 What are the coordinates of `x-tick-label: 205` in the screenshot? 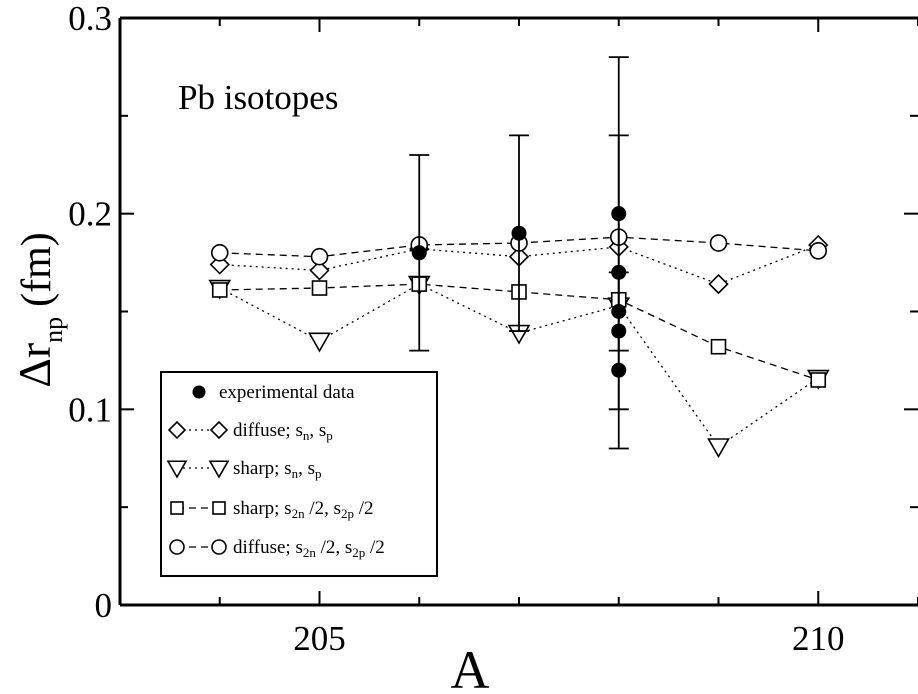 It's located at (319, 638).